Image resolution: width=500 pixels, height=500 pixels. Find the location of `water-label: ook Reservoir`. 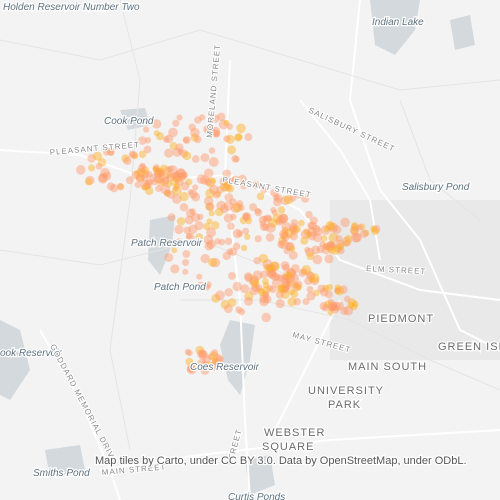

water-label: ook Reservoir is located at coordinates (31, 353).